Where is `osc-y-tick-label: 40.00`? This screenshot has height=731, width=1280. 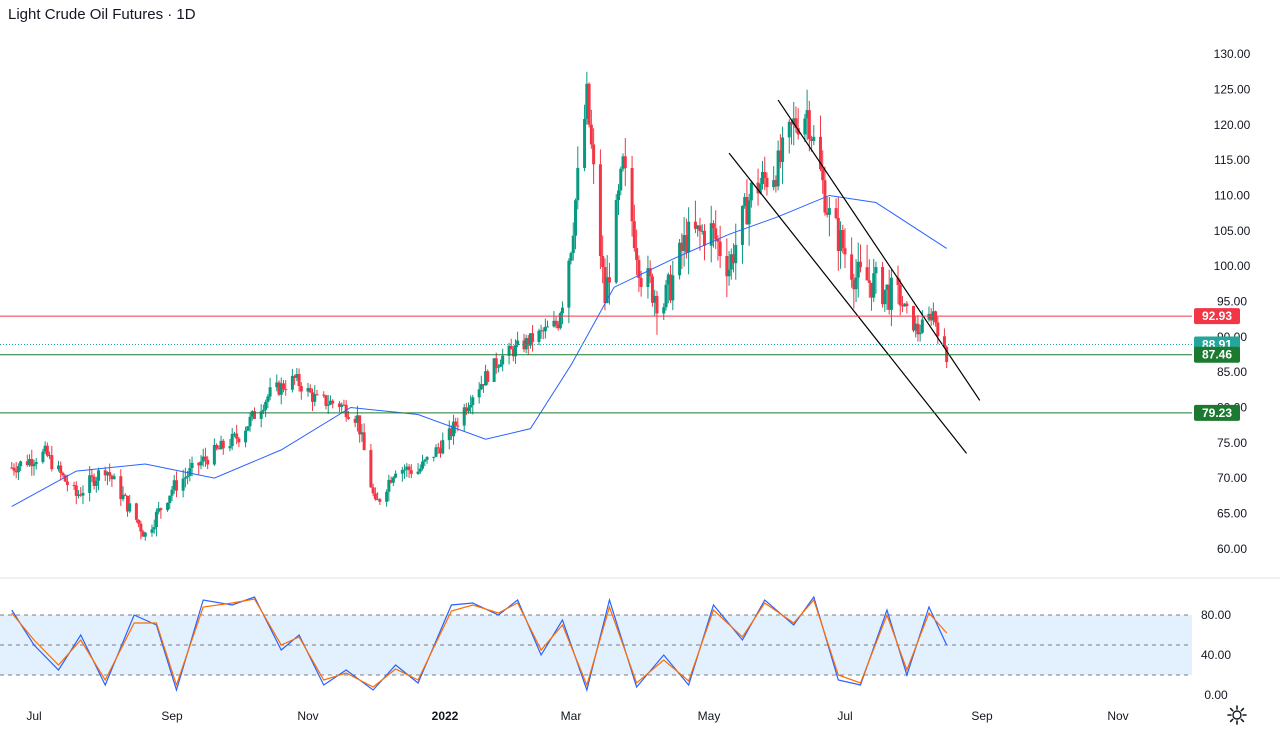
osc-y-tick-label: 40.00 is located at coordinates (1216, 655).